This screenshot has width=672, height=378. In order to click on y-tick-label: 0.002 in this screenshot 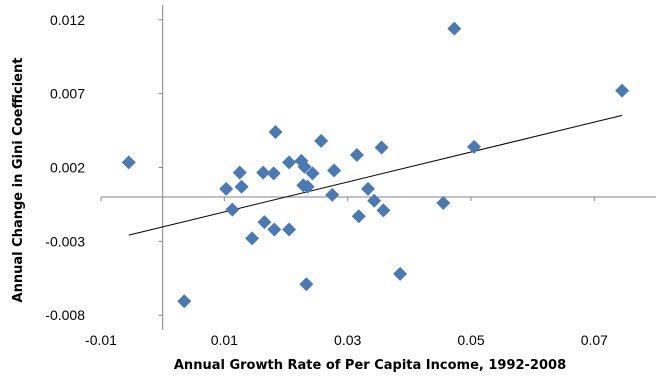, I will do `click(67, 168)`.